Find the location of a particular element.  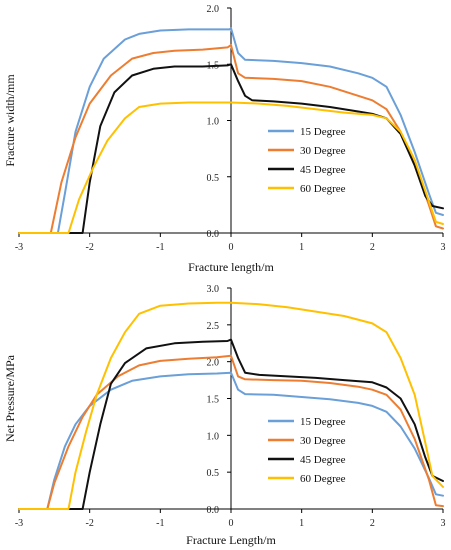

y-axis-title: Net Pressure/MPa is located at coordinates (10, 398).